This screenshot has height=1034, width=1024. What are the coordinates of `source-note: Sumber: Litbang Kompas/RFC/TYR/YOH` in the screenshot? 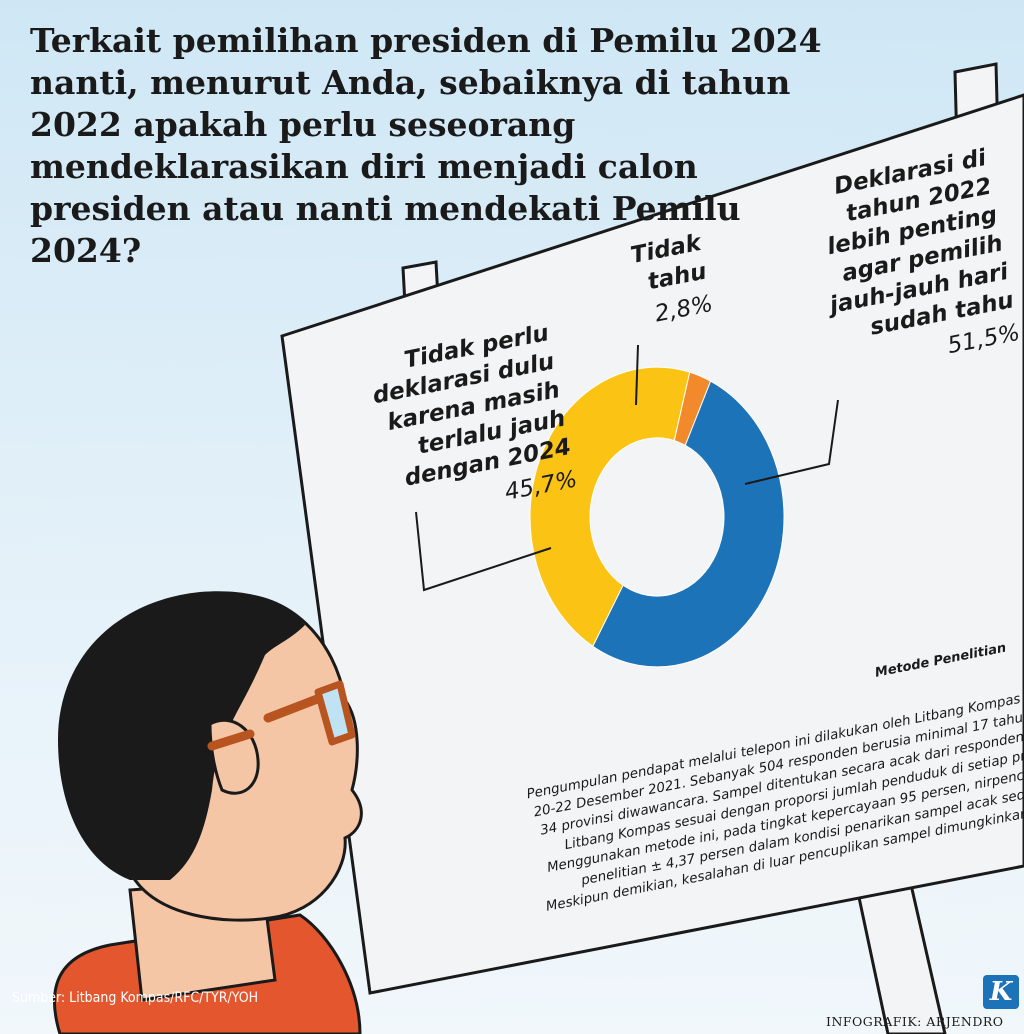 It's located at (135, 998).